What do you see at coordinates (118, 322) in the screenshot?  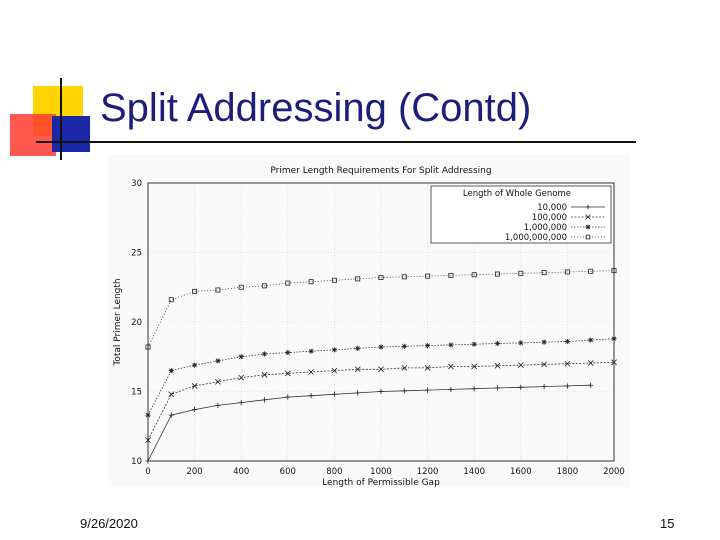 I see `y-axis-label: Total Primer Length` at bounding box center [118, 322].